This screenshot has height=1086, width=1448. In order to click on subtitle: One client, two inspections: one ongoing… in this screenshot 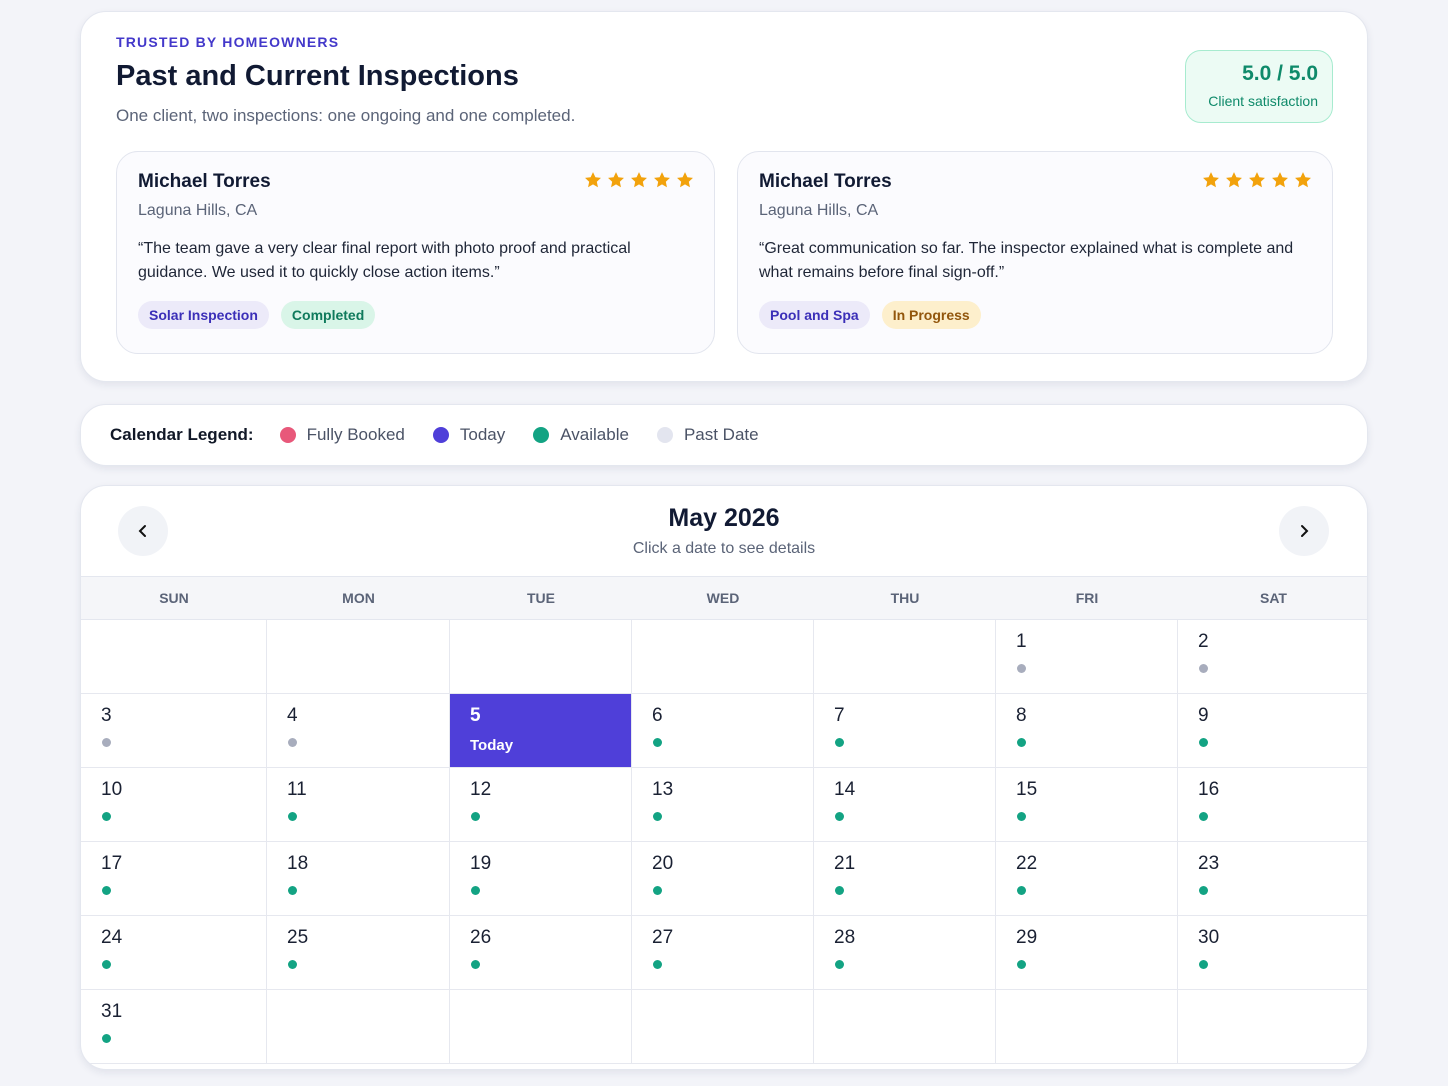, I will do `click(346, 115)`.